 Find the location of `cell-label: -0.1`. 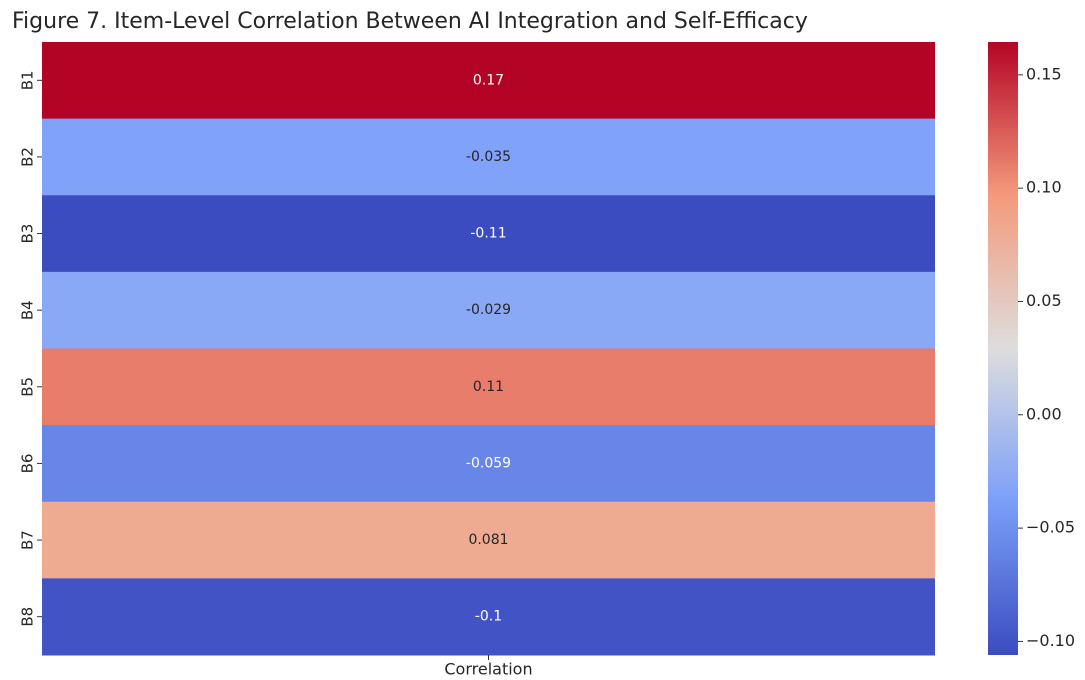

cell-label: -0.1 is located at coordinates (488, 617).